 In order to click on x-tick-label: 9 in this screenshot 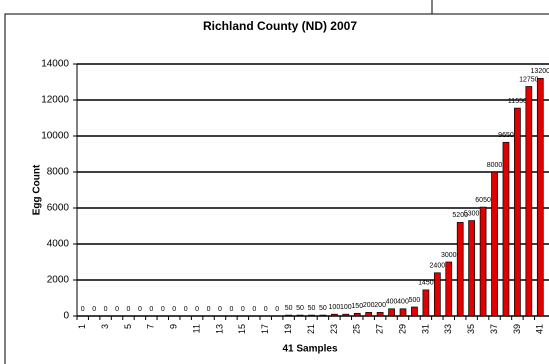, I will do `click(174, 326)`.